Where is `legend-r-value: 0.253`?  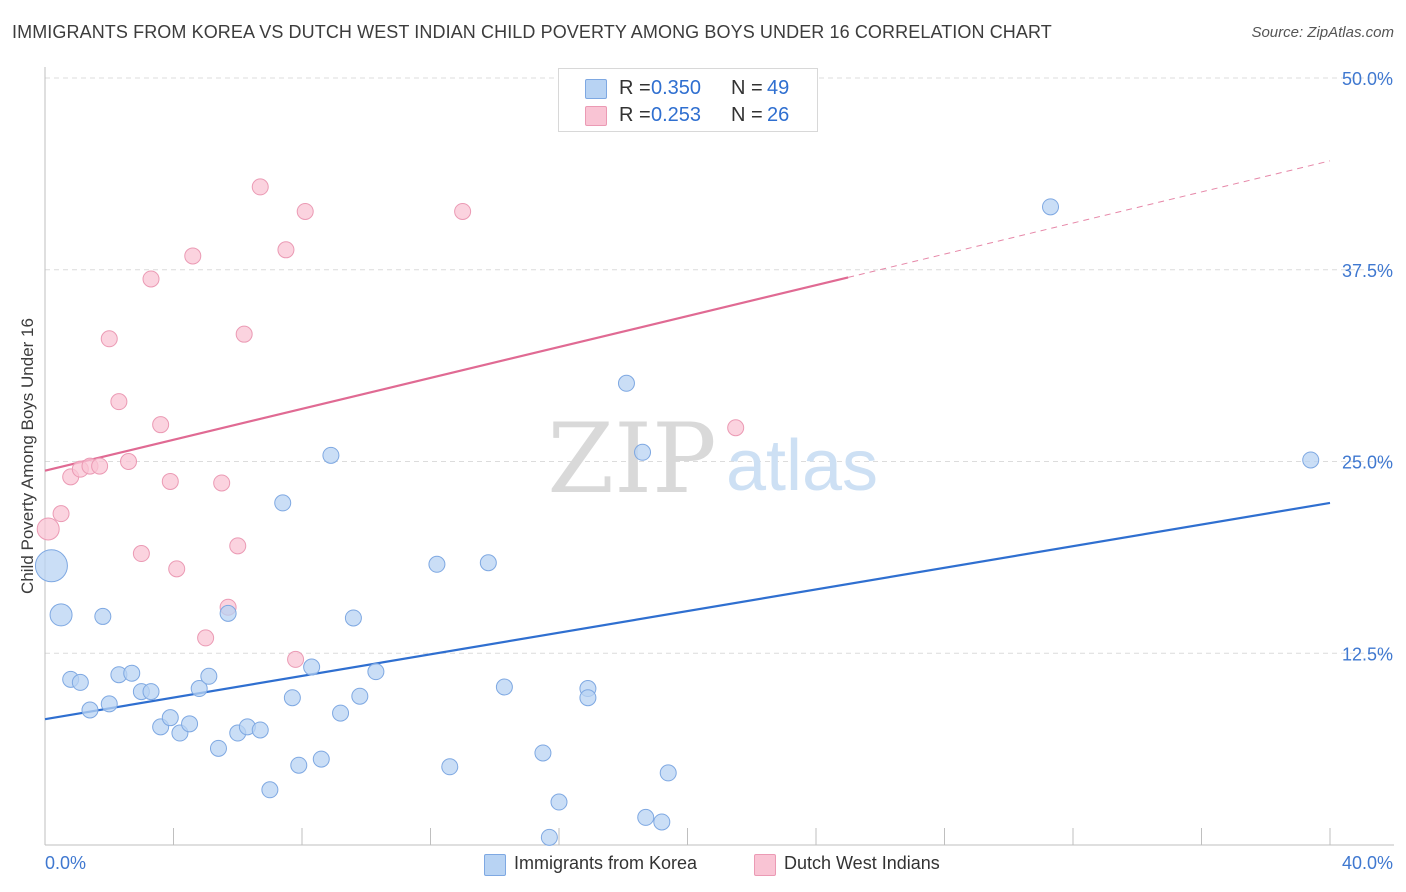 legend-r-value: 0.253 is located at coordinates (676, 115).